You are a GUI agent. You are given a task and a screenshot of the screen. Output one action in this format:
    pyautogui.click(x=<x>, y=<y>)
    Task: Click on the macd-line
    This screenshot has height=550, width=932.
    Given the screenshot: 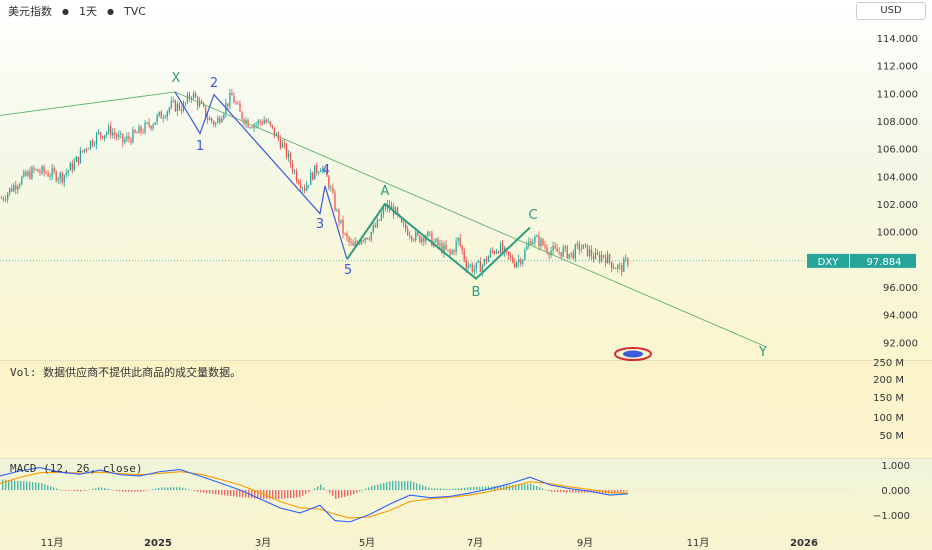 What is the action you would take?
    pyautogui.click(x=314, y=494)
    